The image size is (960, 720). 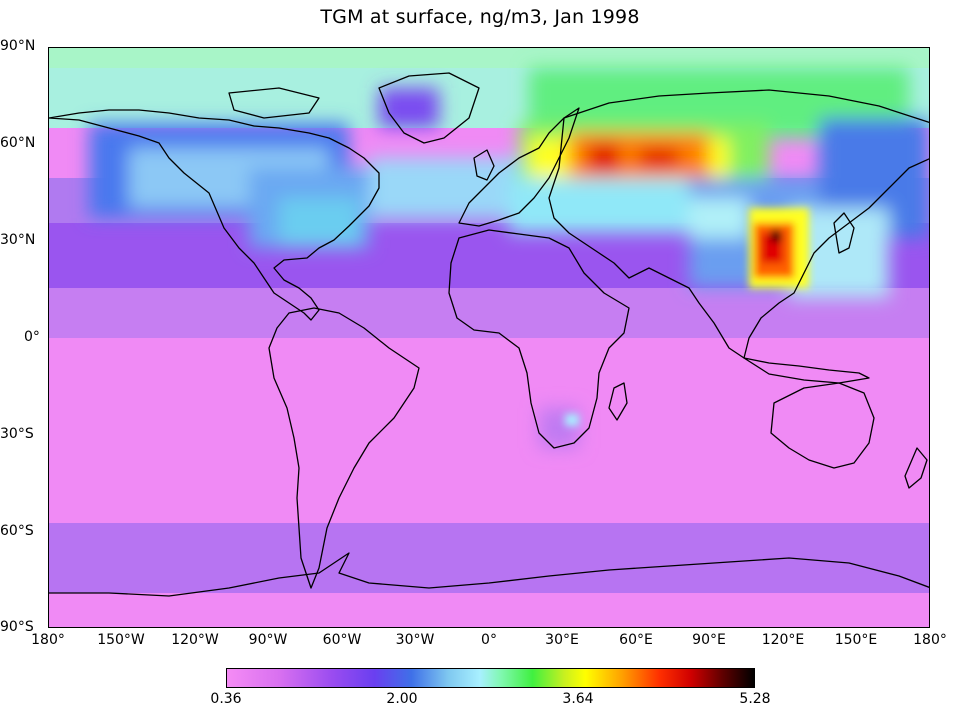 I want to click on colorbar-mid2-label: 3.64, so click(x=578, y=699).